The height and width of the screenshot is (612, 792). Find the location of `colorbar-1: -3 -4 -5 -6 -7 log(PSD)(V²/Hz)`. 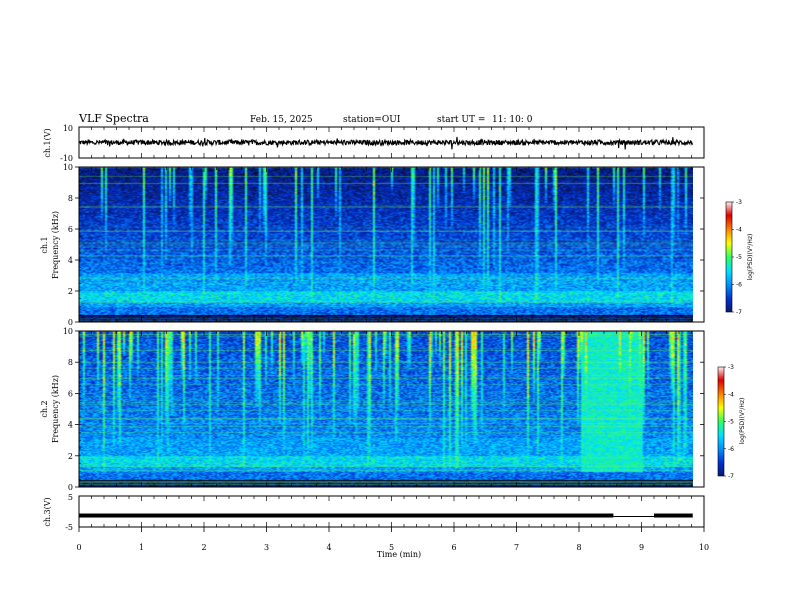

colorbar-1: -3 -4 -5 -6 -7 log(PSD)(V²/Hz) is located at coordinates (739, 257).